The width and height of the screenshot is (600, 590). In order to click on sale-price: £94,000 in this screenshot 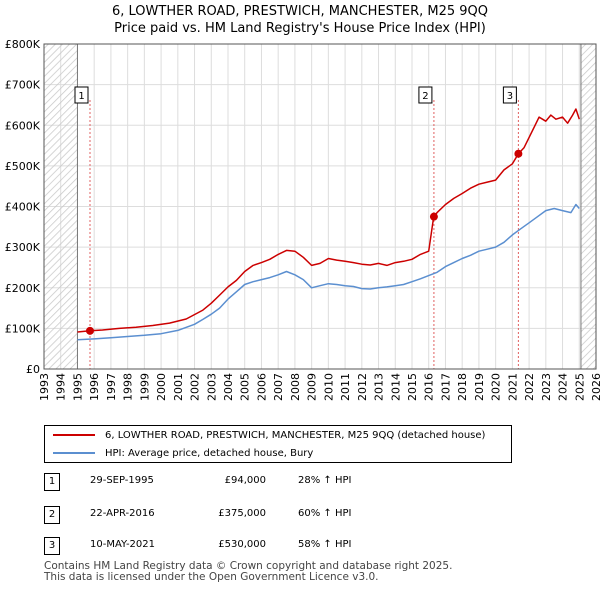, I will do `click(245, 480)`.